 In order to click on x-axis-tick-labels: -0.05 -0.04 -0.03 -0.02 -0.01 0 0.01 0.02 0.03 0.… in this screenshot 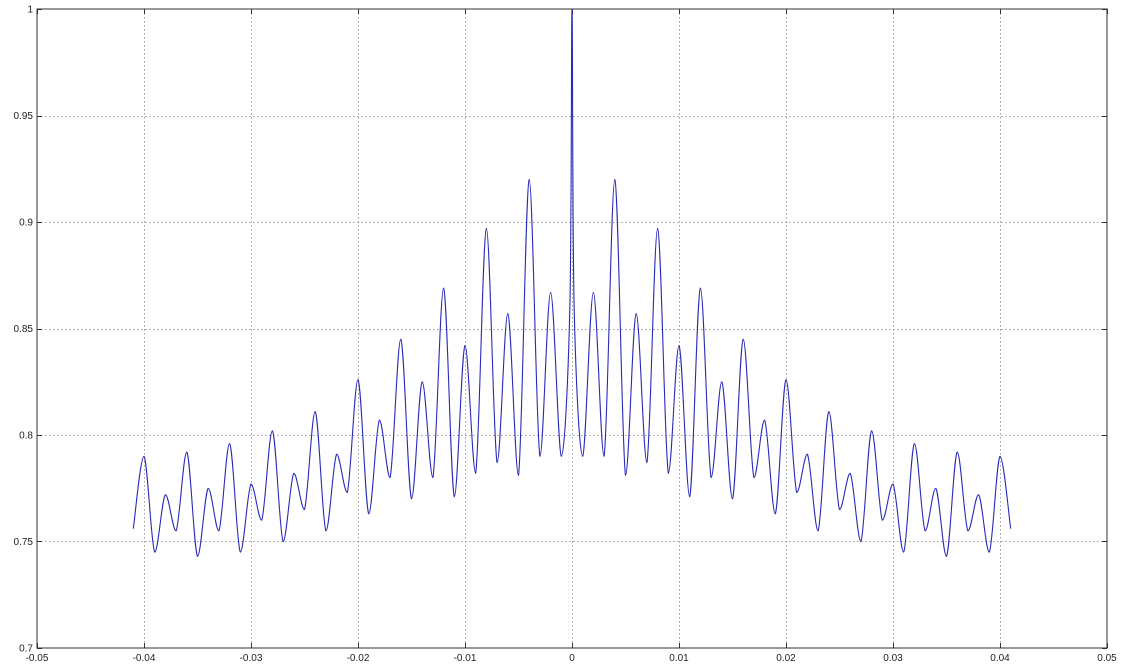, I will do `click(572, 658)`.